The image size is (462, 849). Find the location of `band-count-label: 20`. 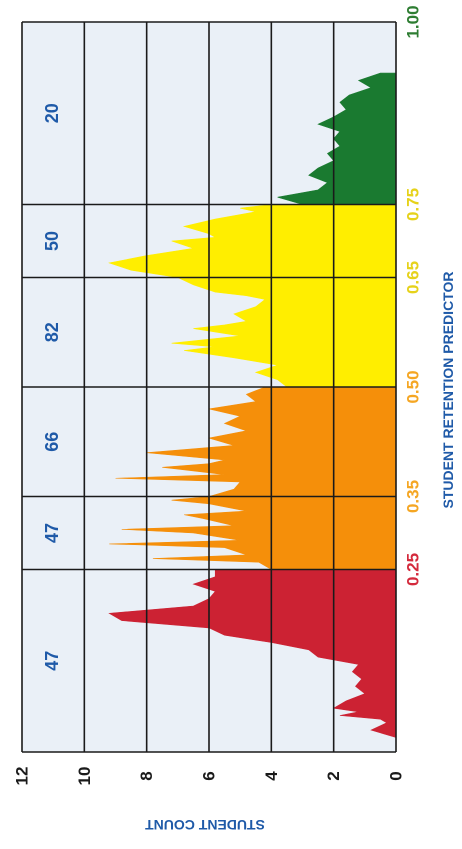

band-count-label: 20 is located at coordinates (52, 113).